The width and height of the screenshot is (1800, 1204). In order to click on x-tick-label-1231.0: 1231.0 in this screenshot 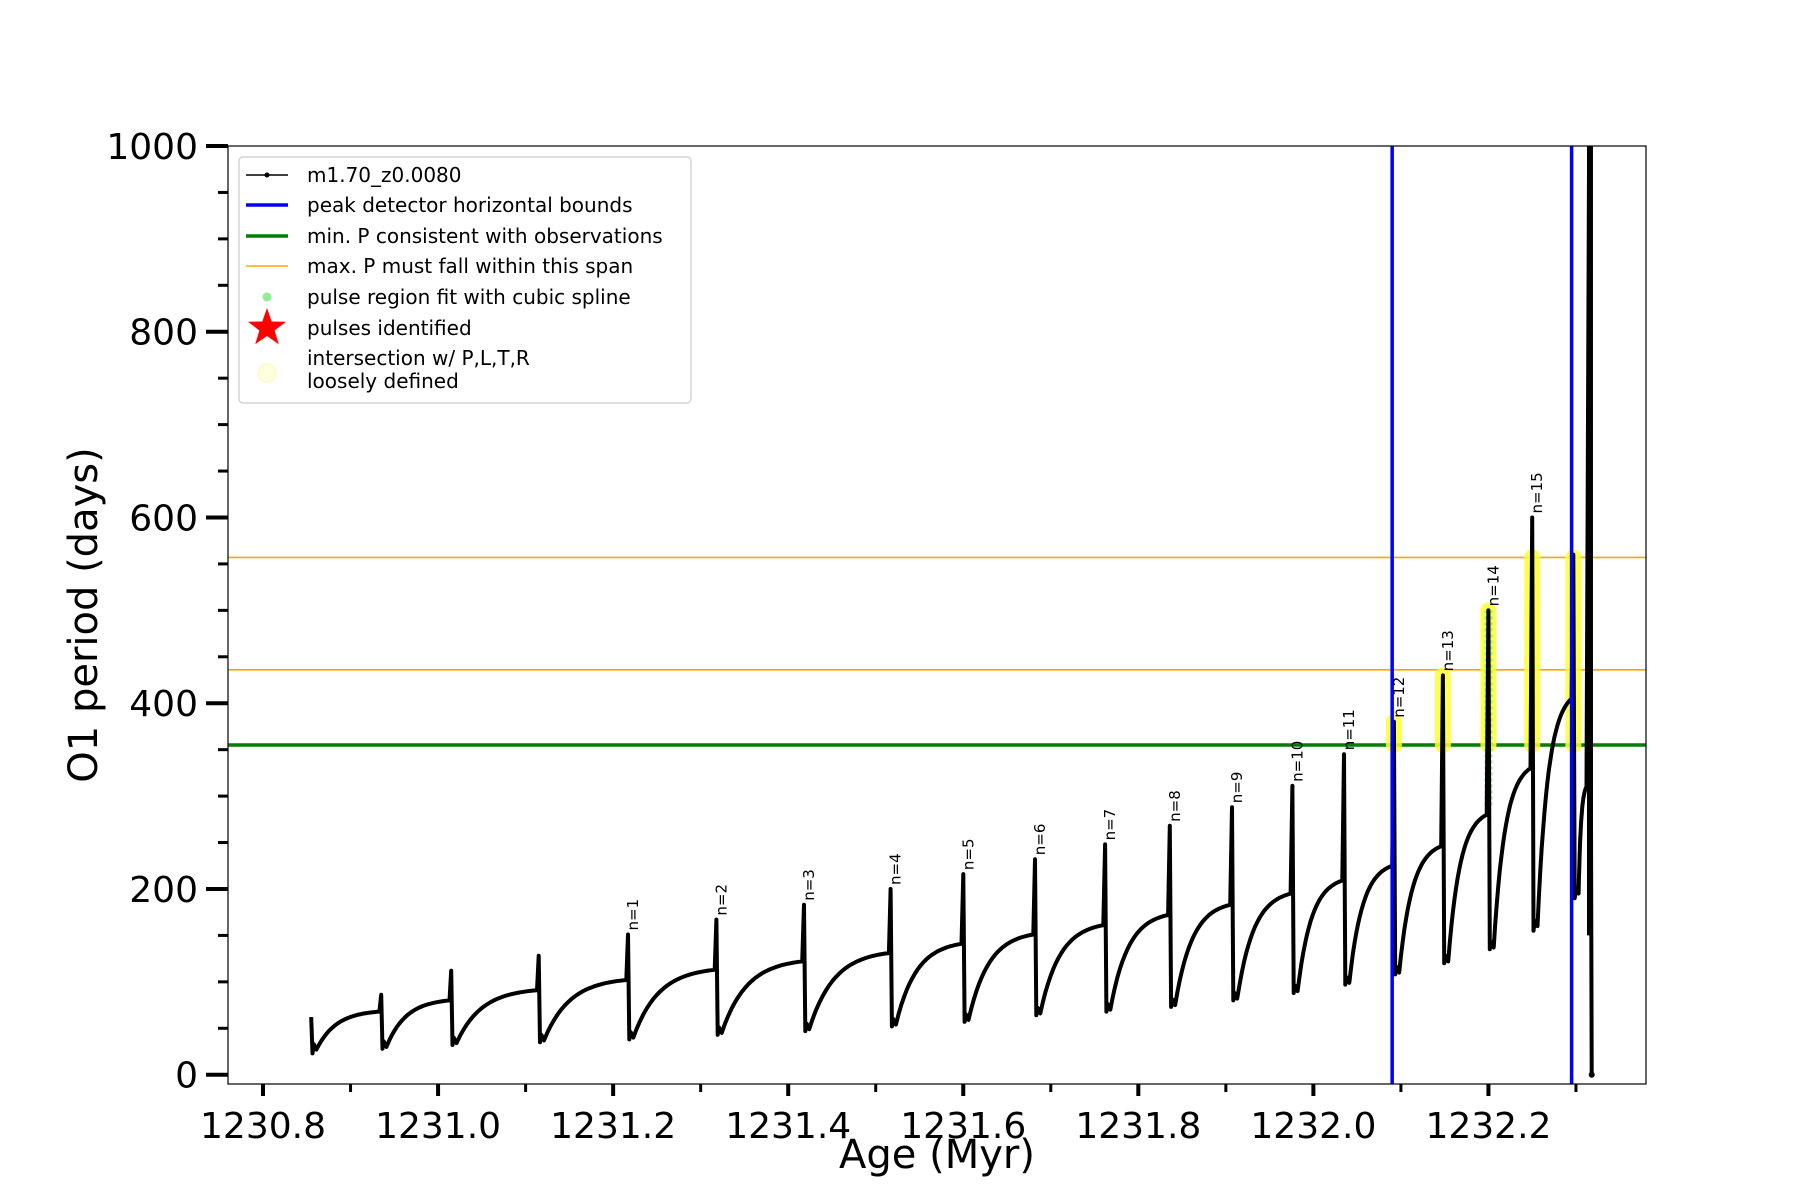, I will do `click(438, 1126)`.